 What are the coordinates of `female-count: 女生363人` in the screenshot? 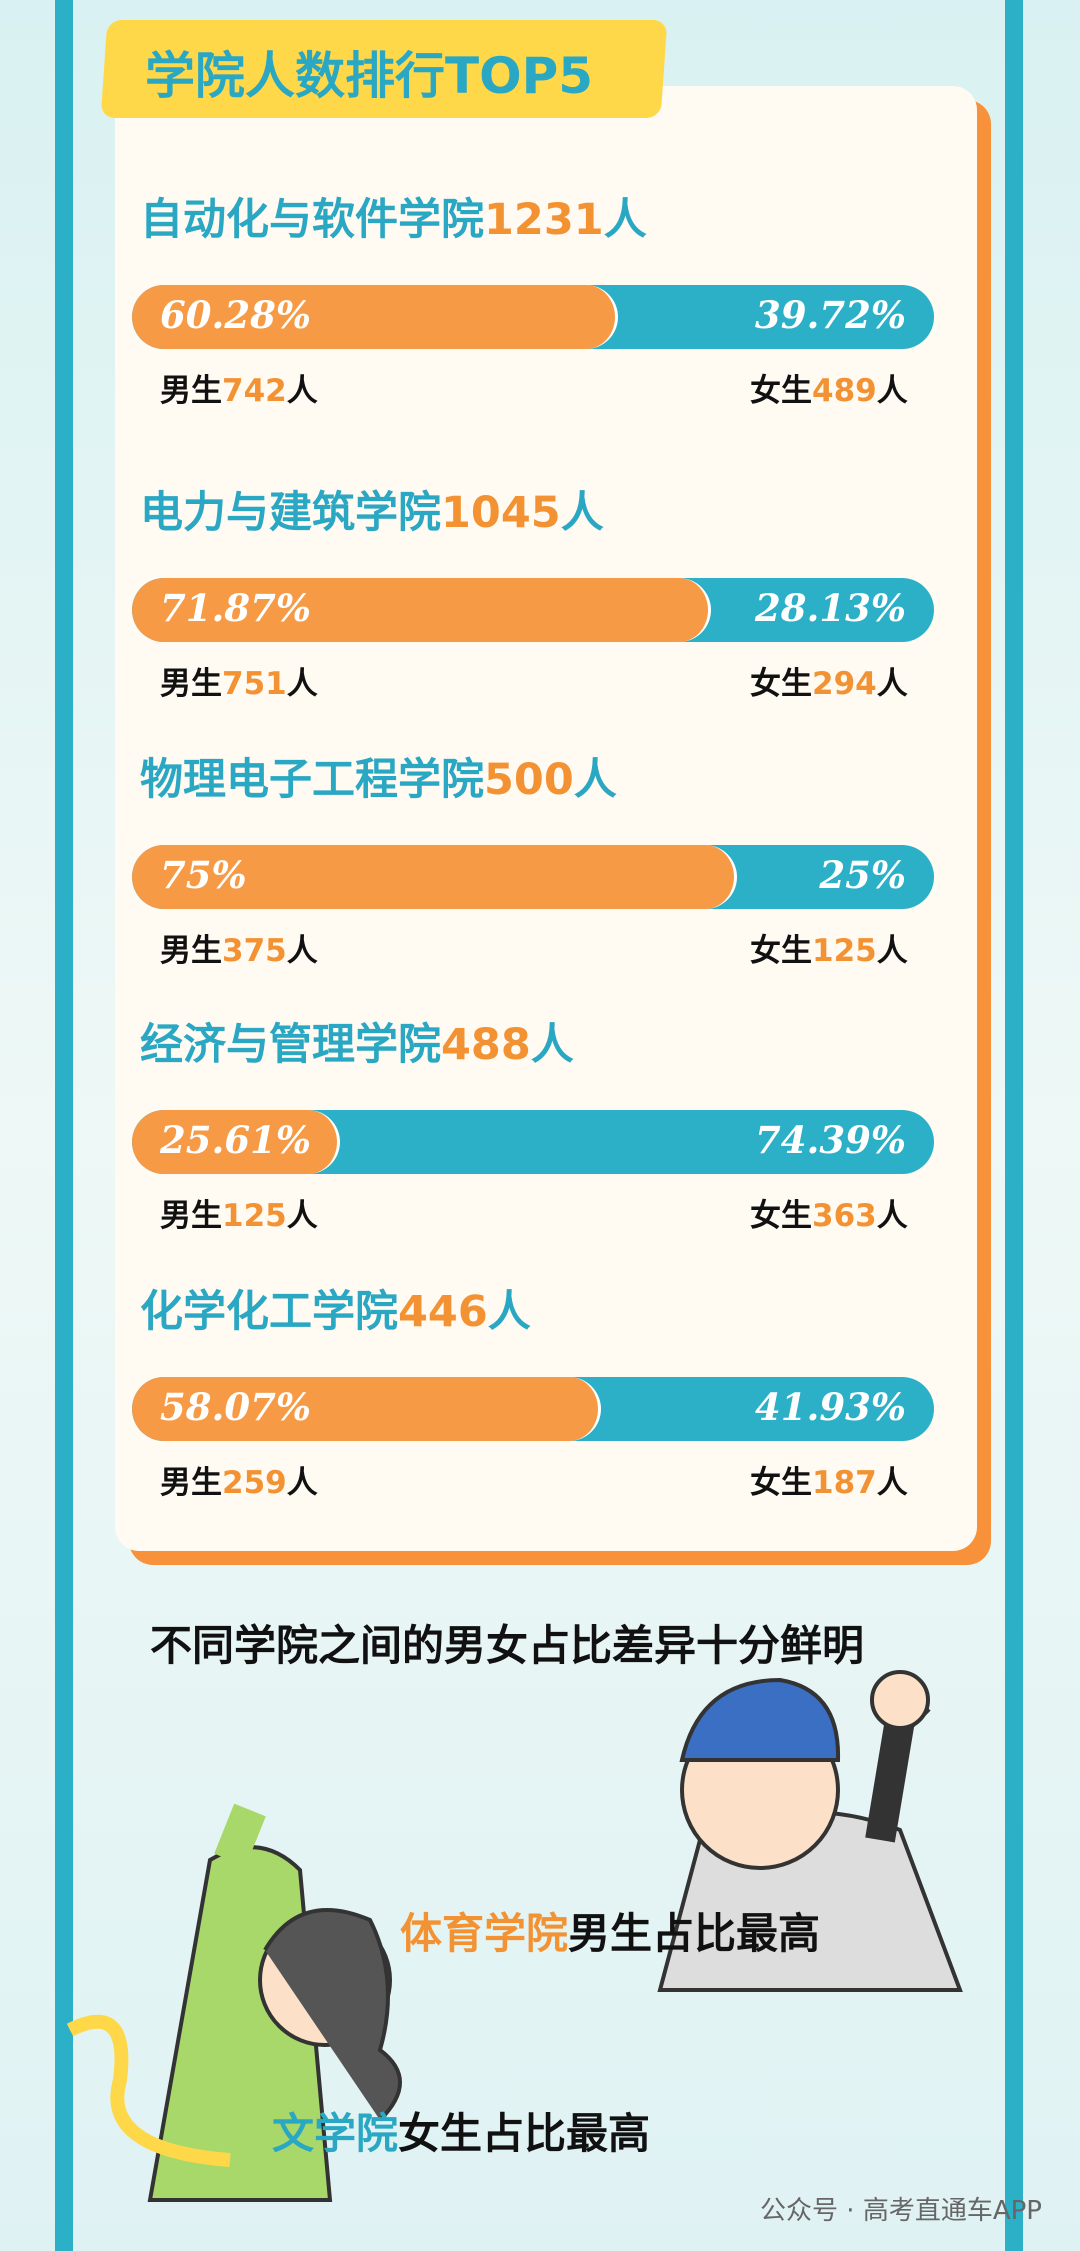 It's located at (829, 1212).